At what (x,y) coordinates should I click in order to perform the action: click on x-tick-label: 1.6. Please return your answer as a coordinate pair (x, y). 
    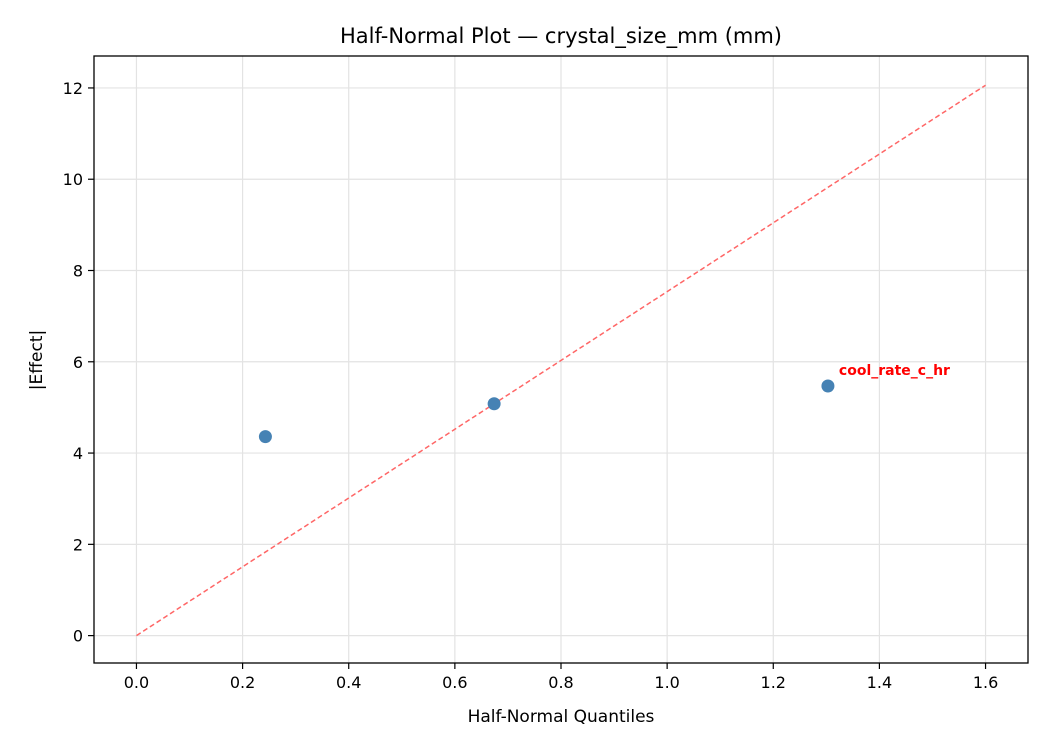
    Looking at the image, I should click on (985, 682).